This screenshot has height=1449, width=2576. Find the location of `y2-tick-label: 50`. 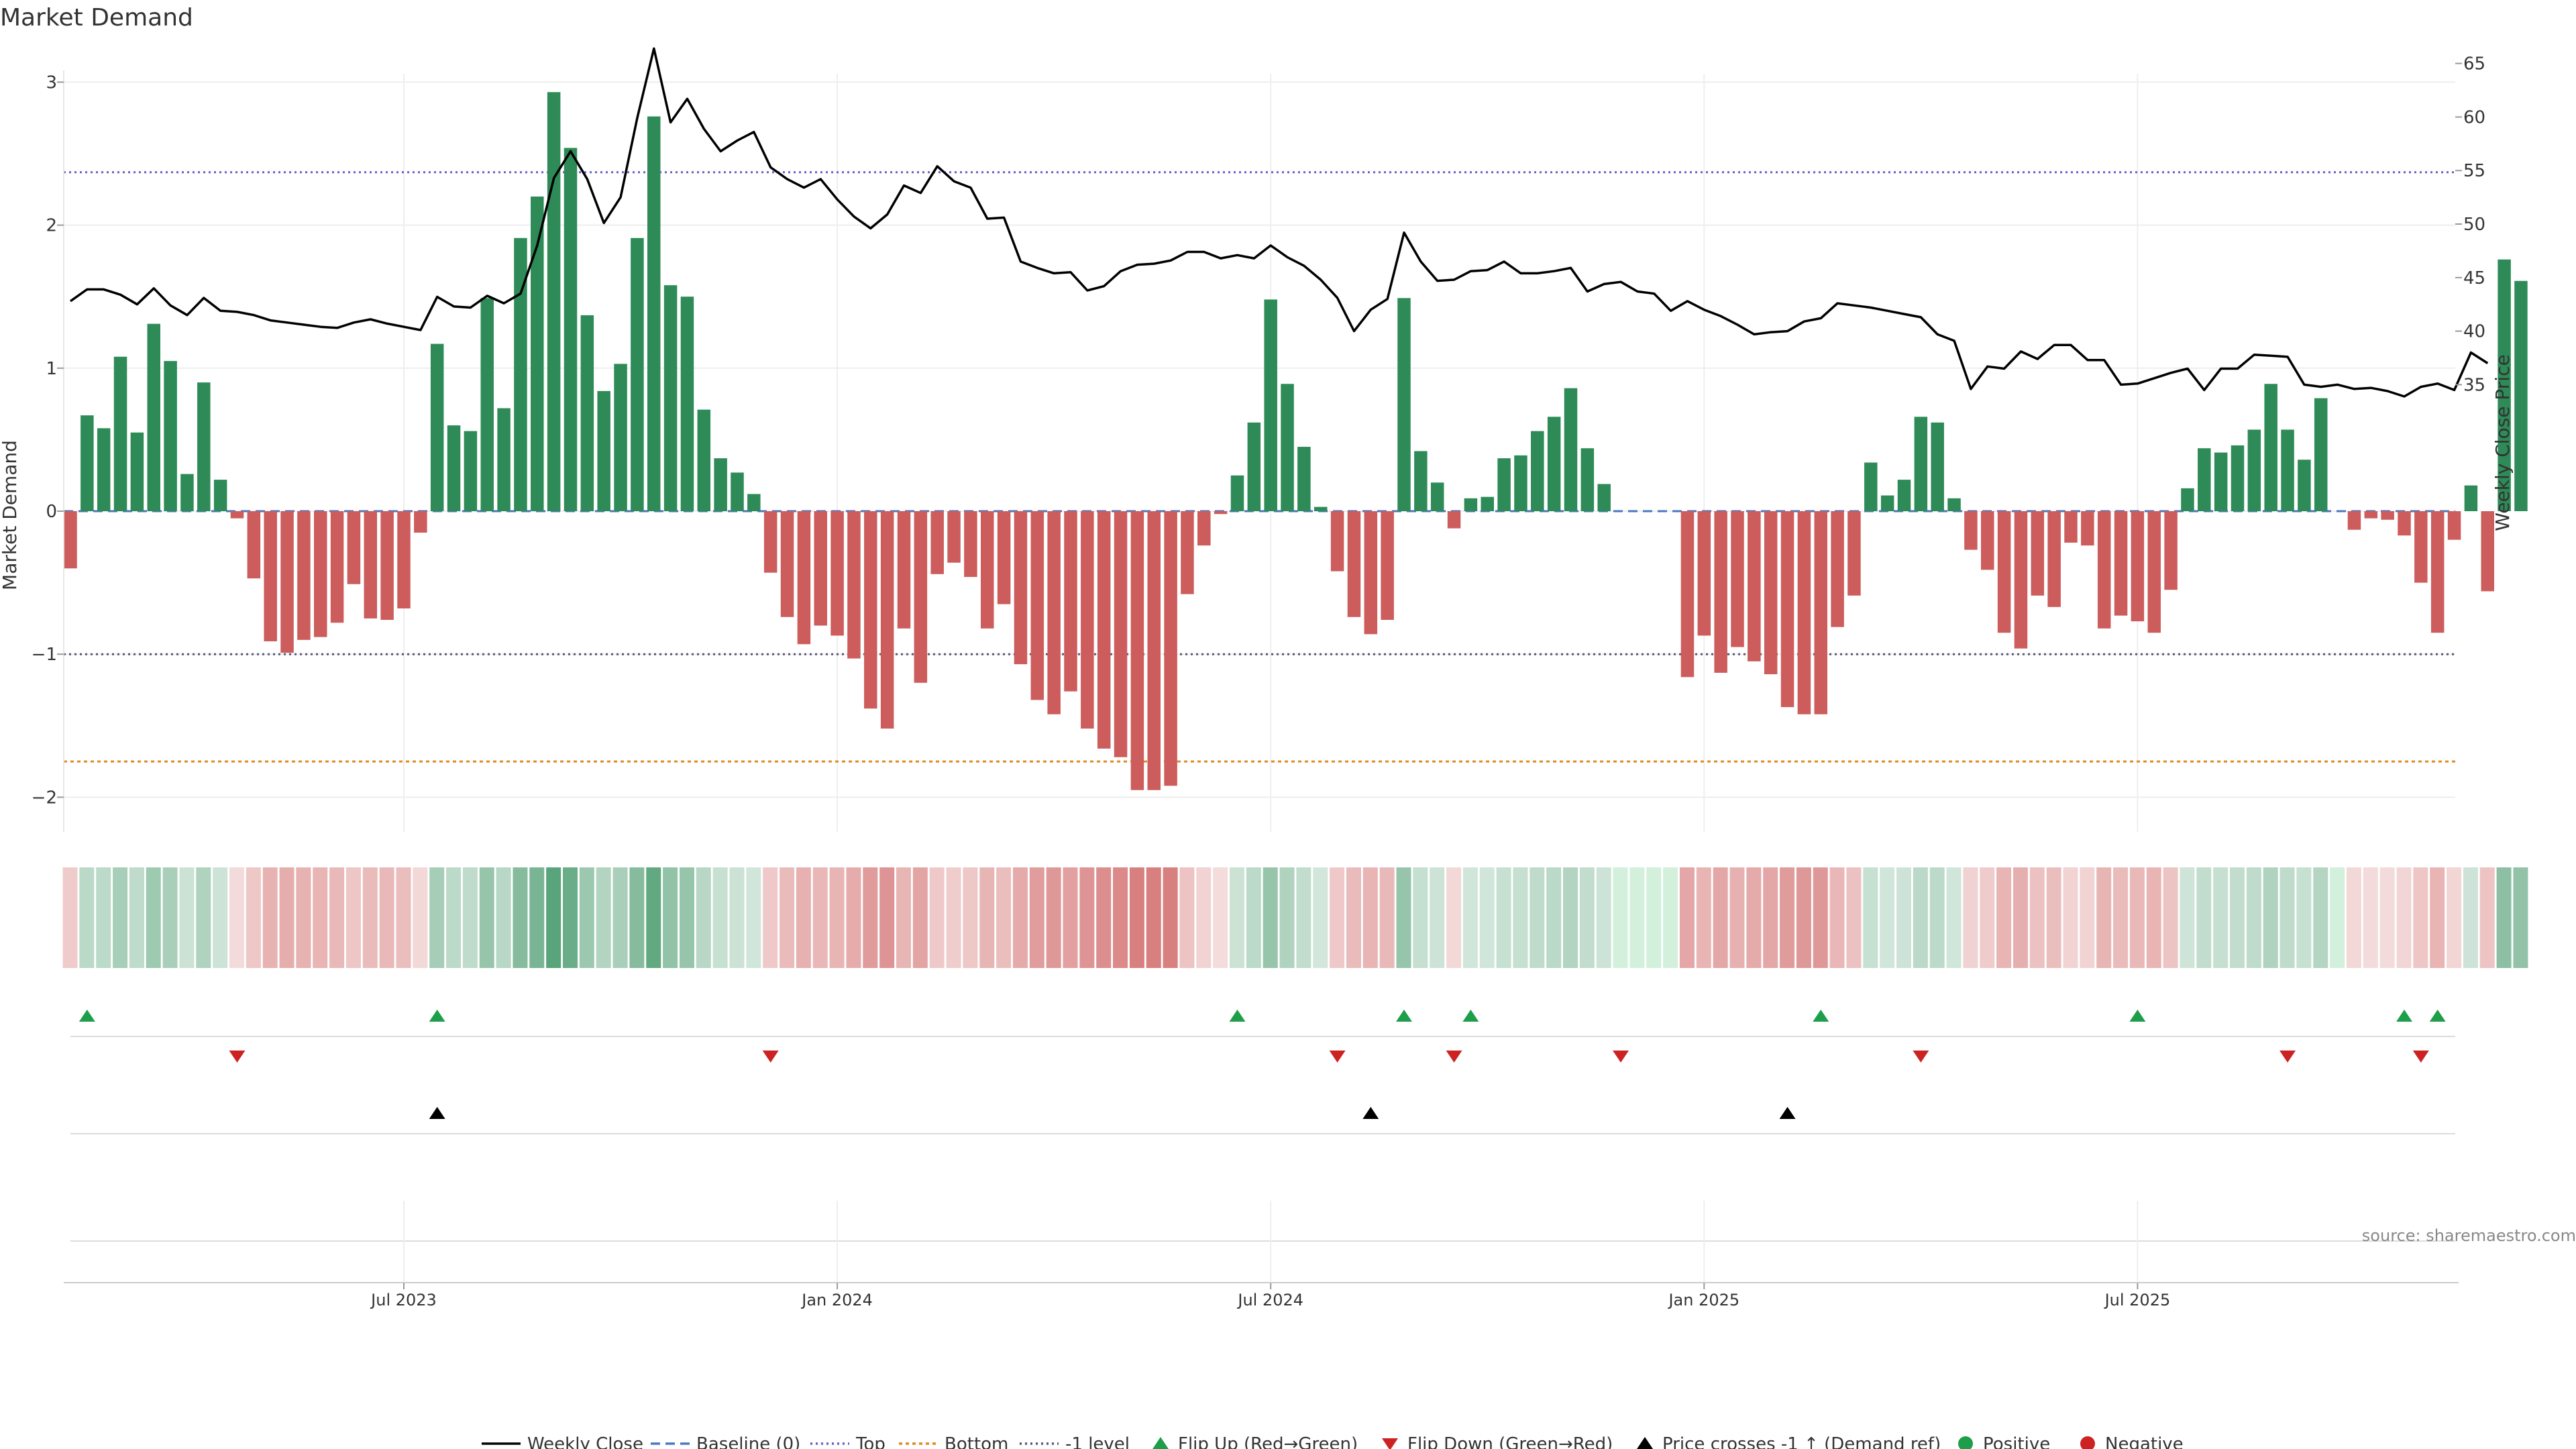

y2-tick-label: 50 is located at coordinates (2474, 225).